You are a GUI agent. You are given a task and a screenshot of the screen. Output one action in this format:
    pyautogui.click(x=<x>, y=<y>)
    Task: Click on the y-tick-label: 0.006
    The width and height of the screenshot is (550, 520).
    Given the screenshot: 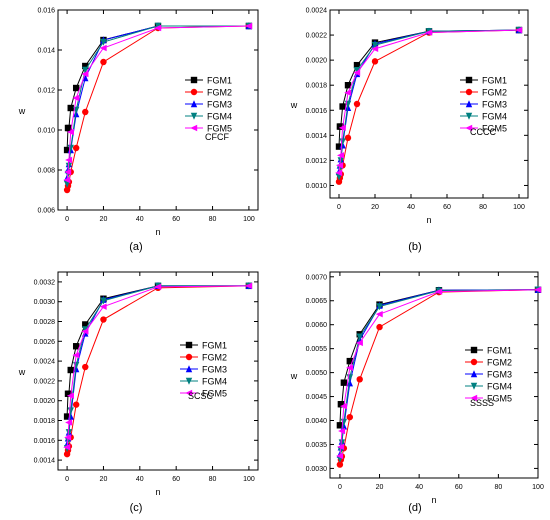 What is the action you would take?
    pyautogui.click(x=46, y=211)
    